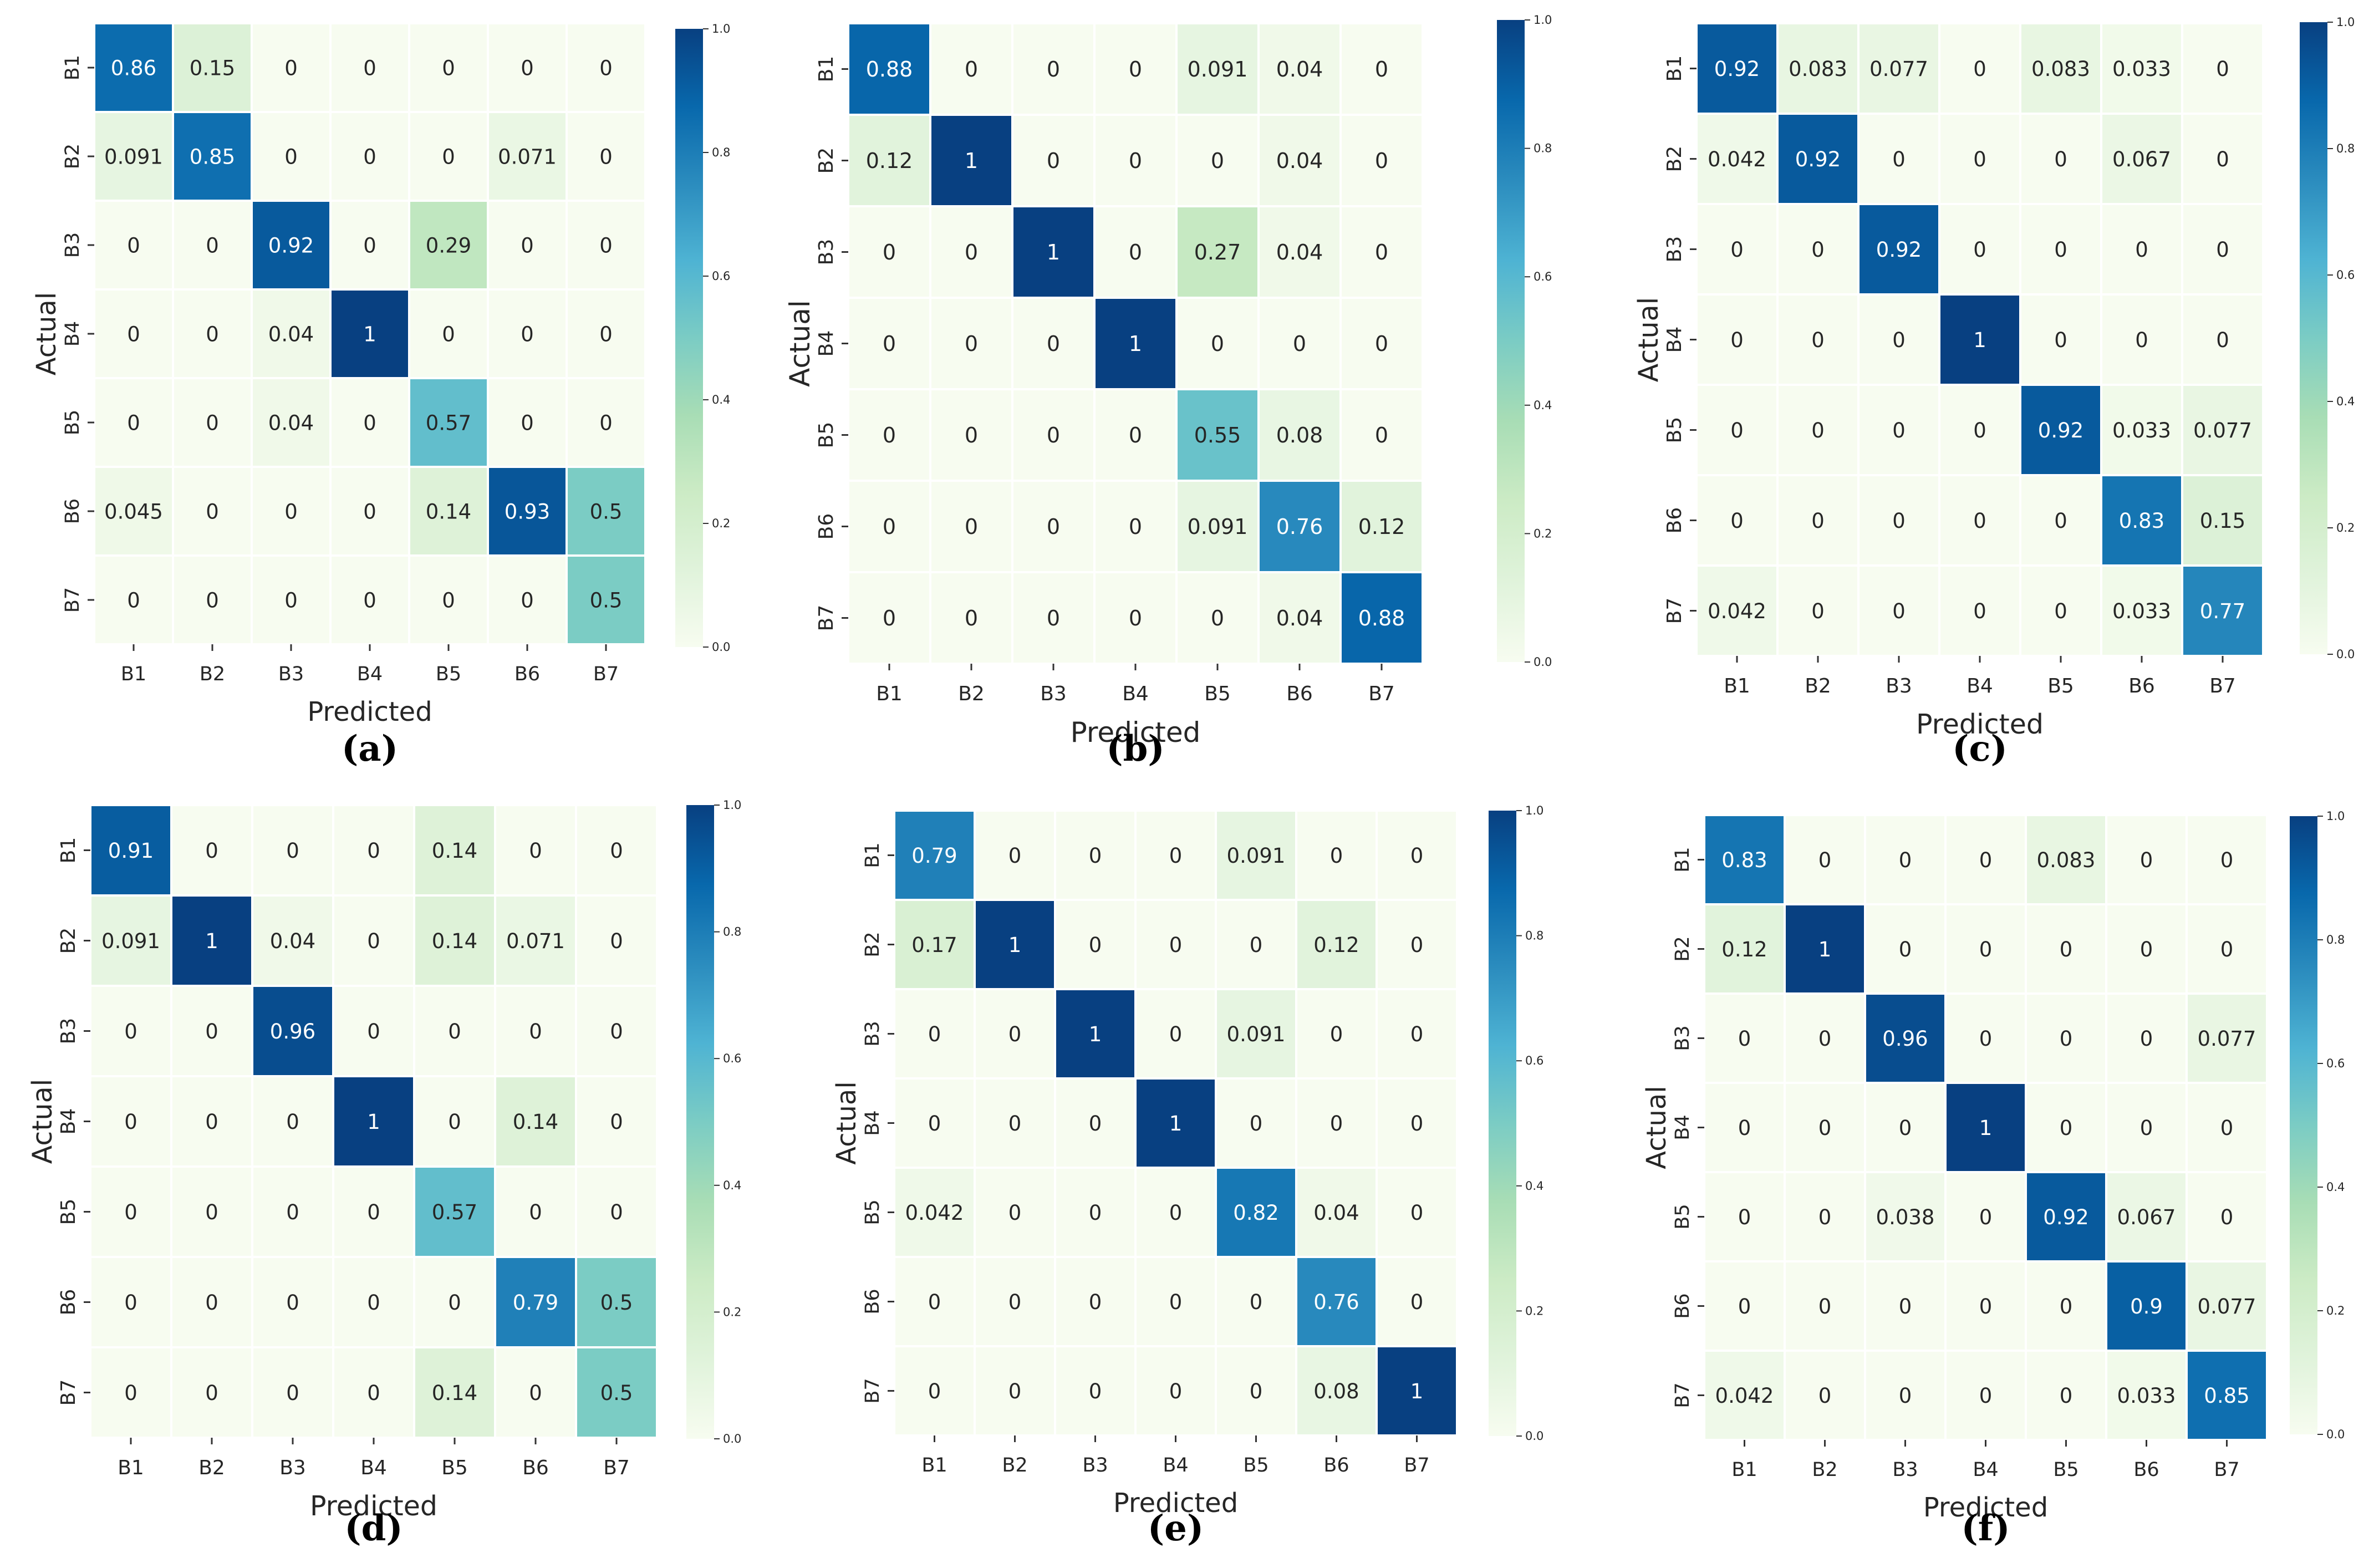 This screenshot has height=1568, width=2374. Describe the element at coordinates (2066, 860) in the screenshot. I see `cell-value-label: 0.083` at that location.